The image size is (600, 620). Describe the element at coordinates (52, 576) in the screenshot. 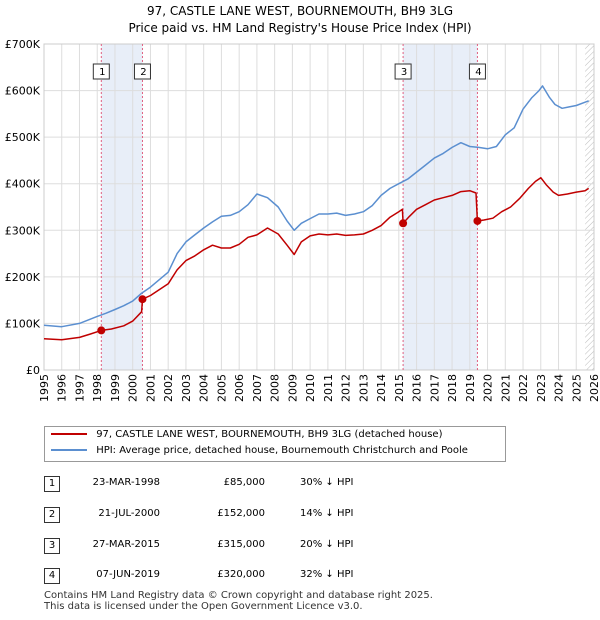

I see `sale-number-box: 4` at that location.